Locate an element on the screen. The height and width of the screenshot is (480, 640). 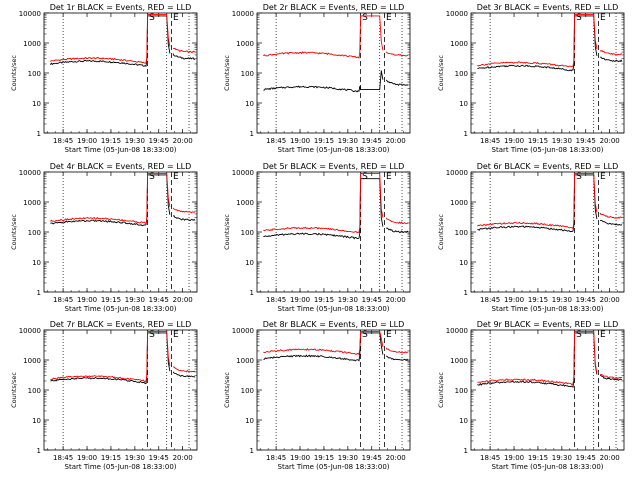
chart-title: Det 5r BLACK = Events, RED = LLD is located at coordinates (334, 166).